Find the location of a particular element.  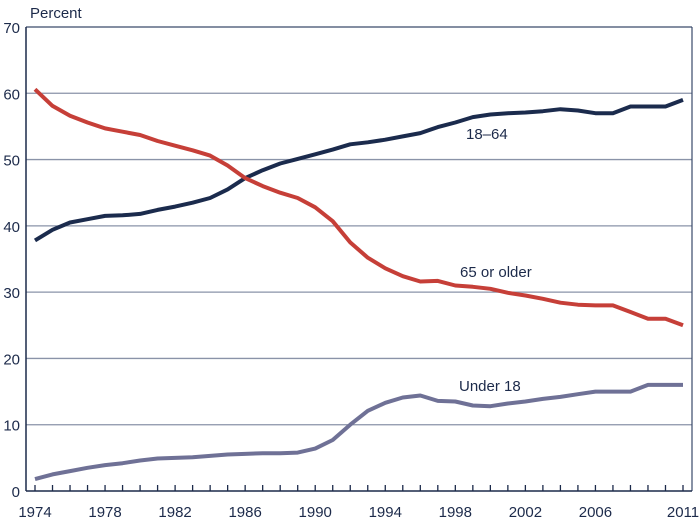

x-tick-label: 1974 is located at coordinates (34, 512).